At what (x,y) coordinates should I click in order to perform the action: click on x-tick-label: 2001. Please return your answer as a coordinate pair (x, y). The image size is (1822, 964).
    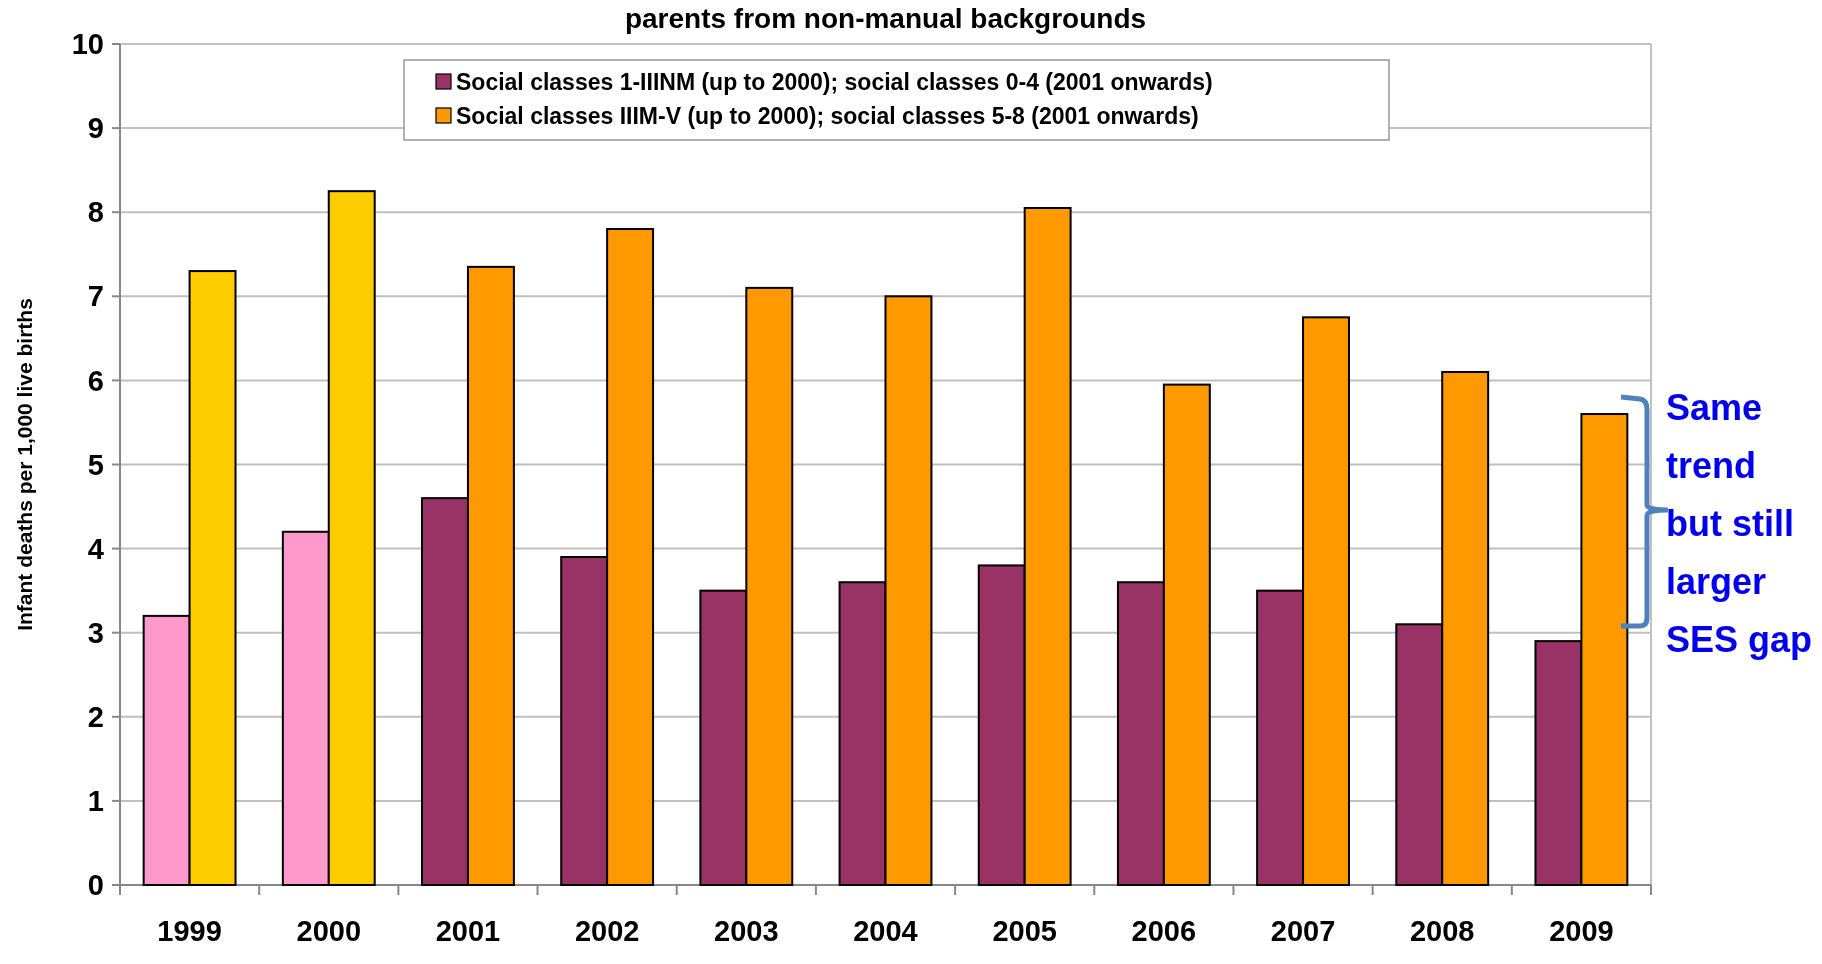
    Looking at the image, I should click on (468, 931).